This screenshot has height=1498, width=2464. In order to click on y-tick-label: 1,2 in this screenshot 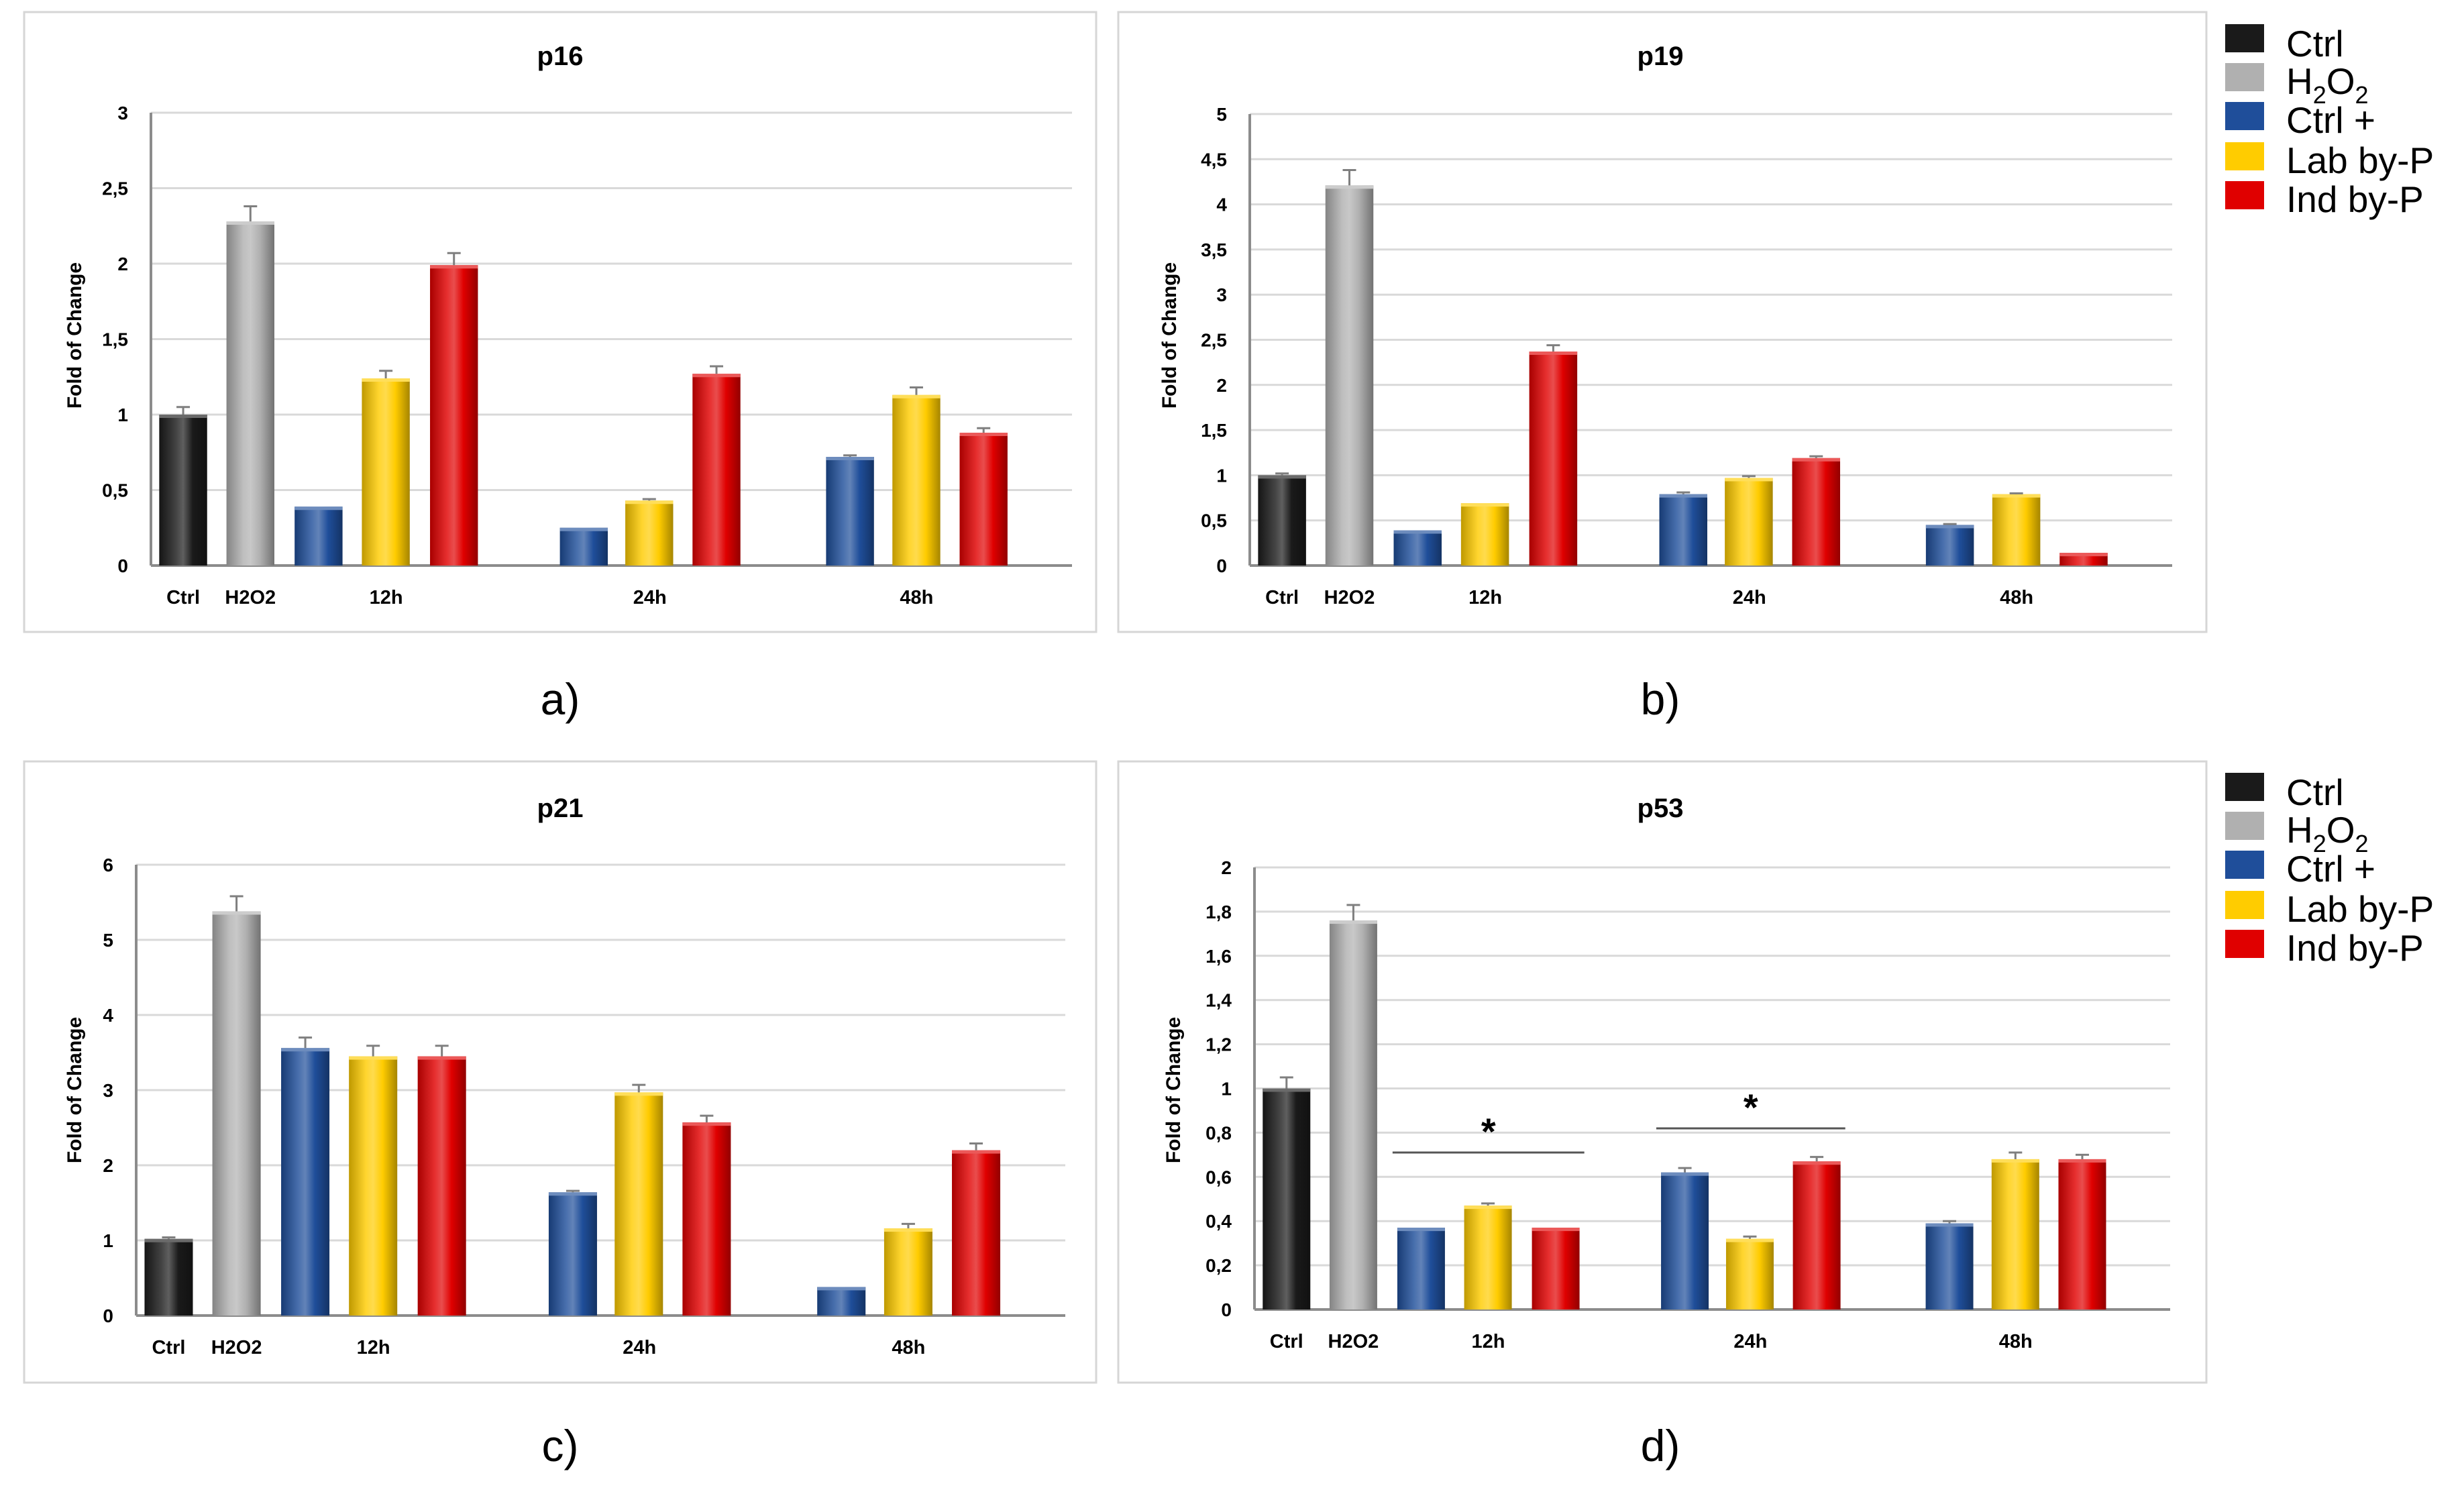, I will do `click(1219, 1044)`.